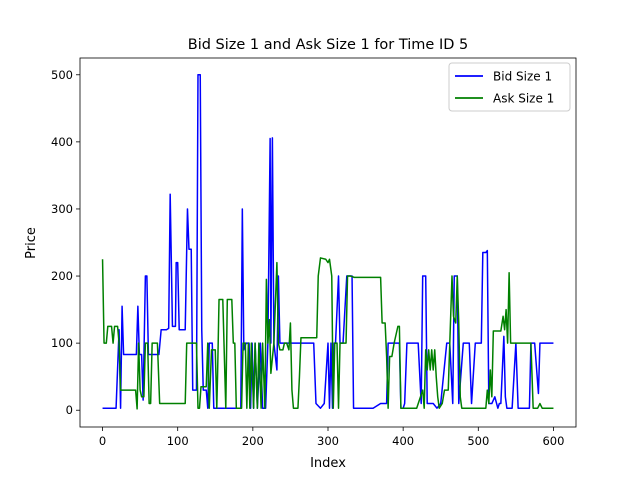 The image size is (640, 480). What do you see at coordinates (522, 77) in the screenshot?
I see `legend-label: Bid Size 1` at bounding box center [522, 77].